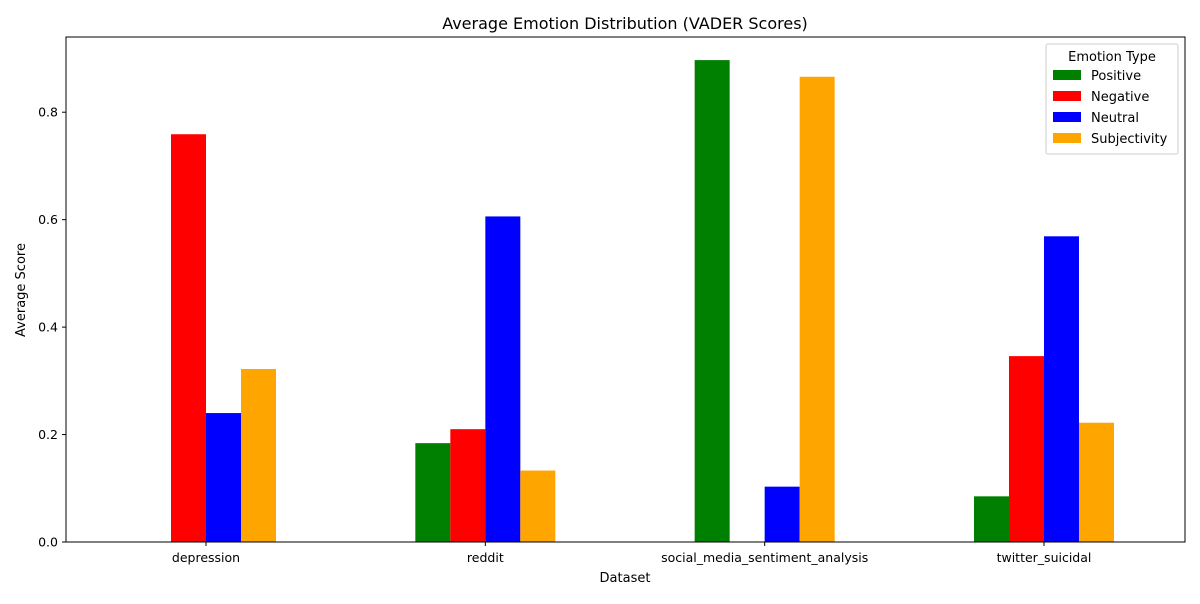  I want to click on bar-subjectivity-twitter_suicidal, so click(1096, 482).